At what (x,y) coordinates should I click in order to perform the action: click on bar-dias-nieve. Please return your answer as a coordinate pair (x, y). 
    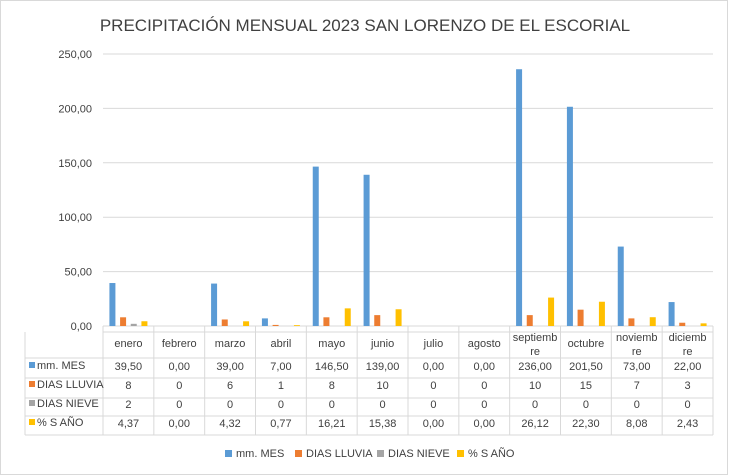
    Looking at the image, I should click on (133, 324).